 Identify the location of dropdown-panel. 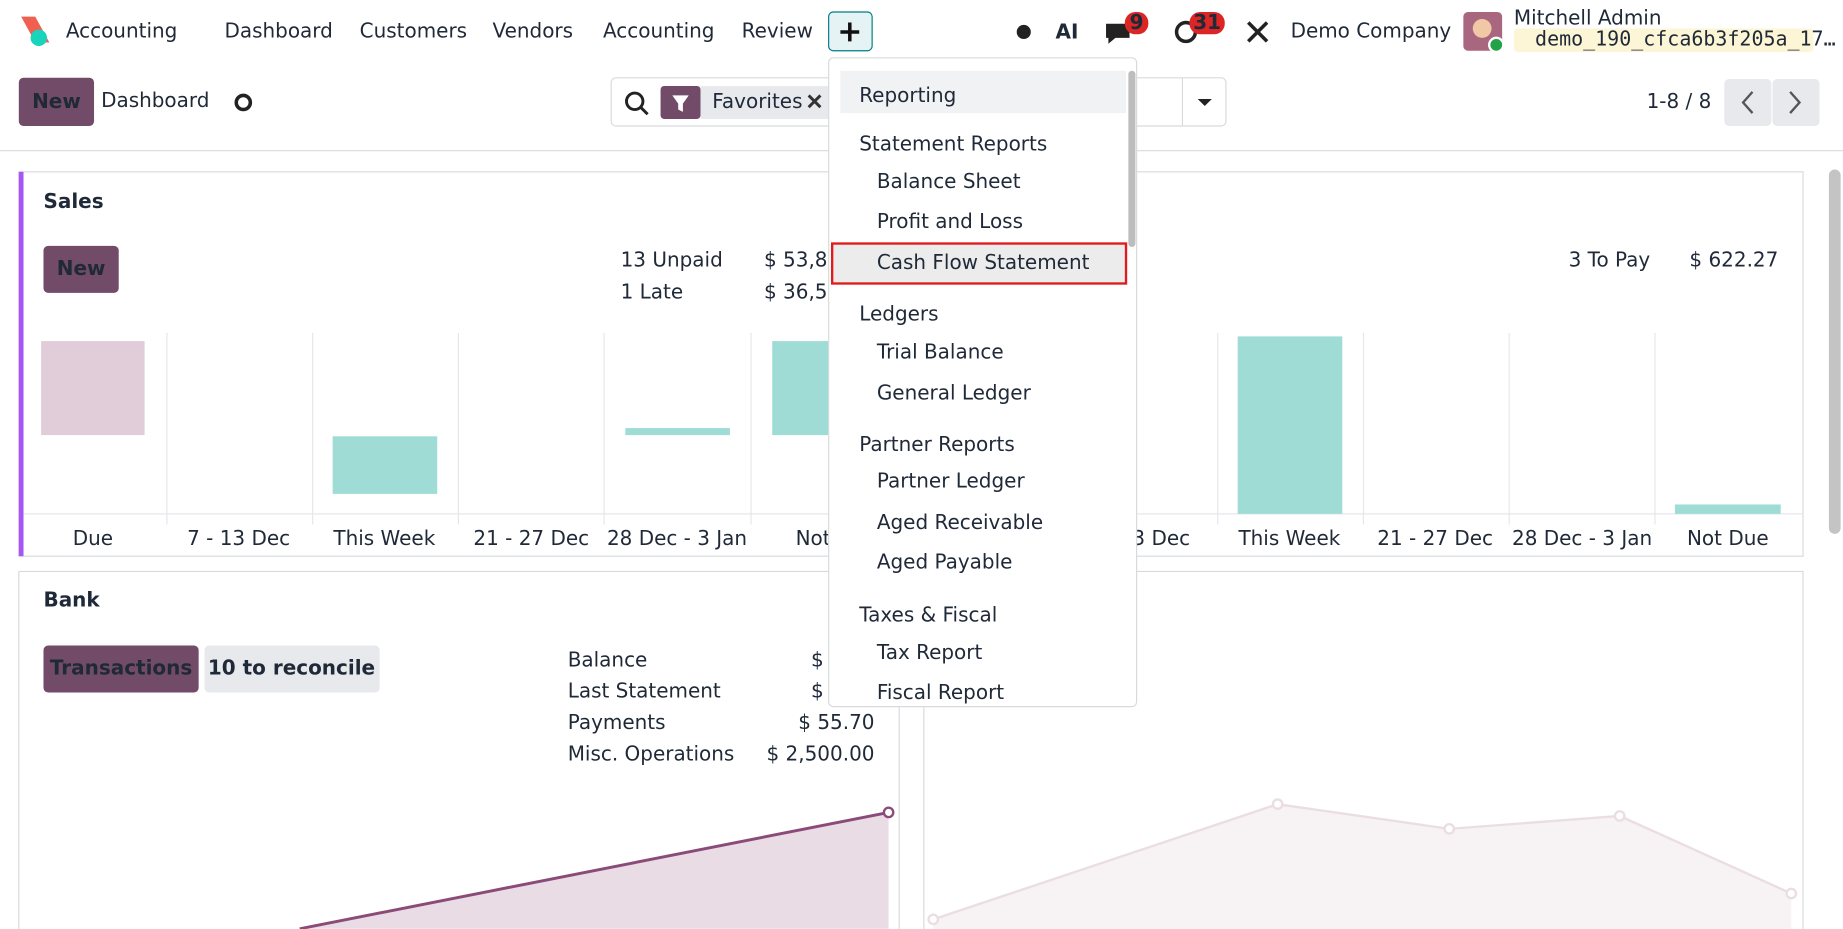
(983, 382).